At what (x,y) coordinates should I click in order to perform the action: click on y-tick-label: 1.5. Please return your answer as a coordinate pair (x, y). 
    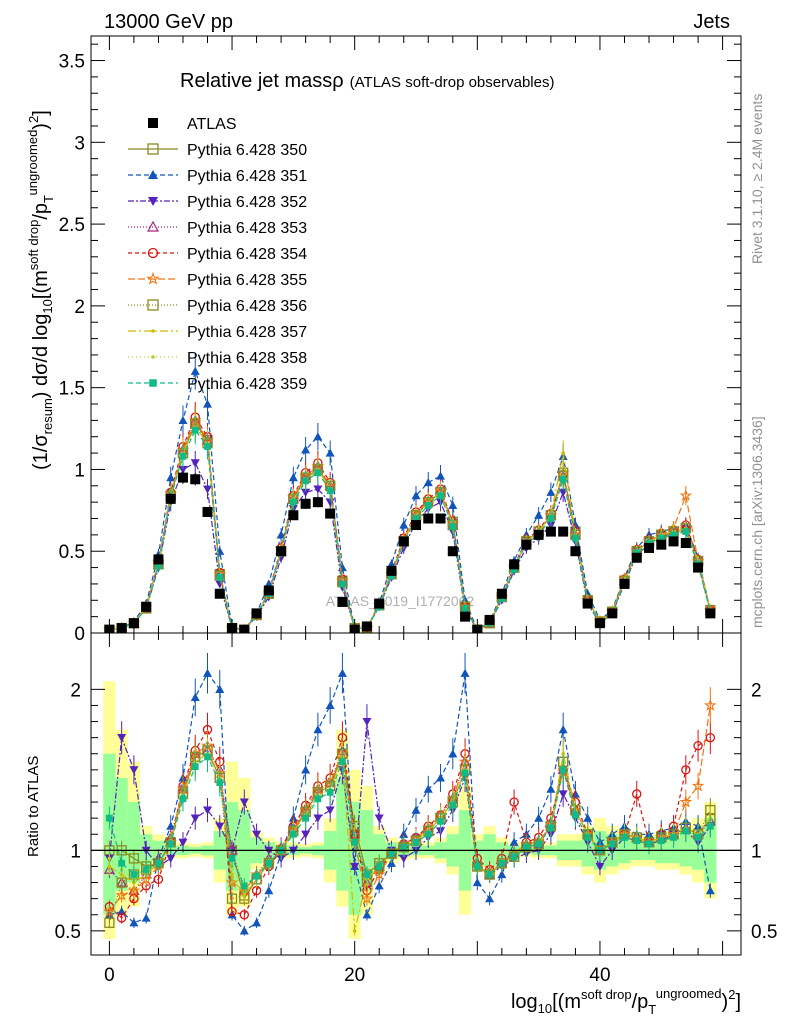
    Looking at the image, I should click on (72, 389).